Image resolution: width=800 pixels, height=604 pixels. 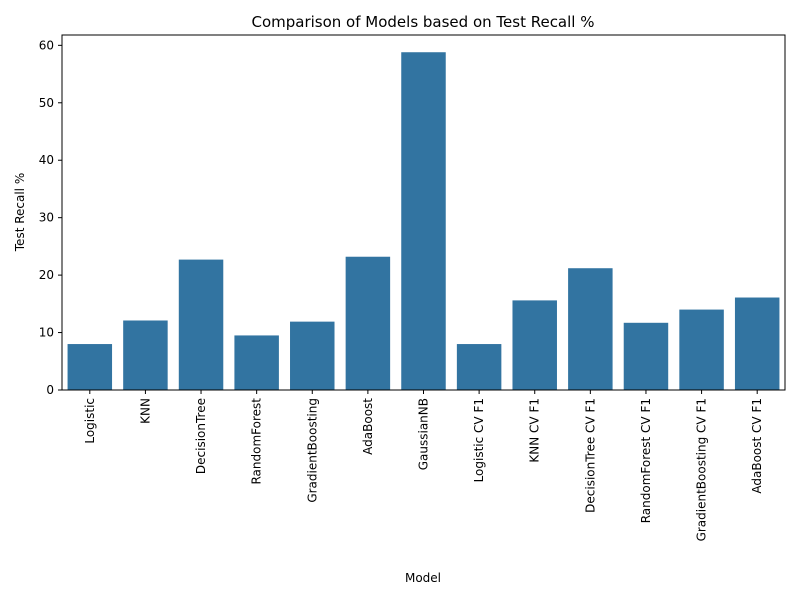 I want to click on bar-knn, so click(x=145, y=355).